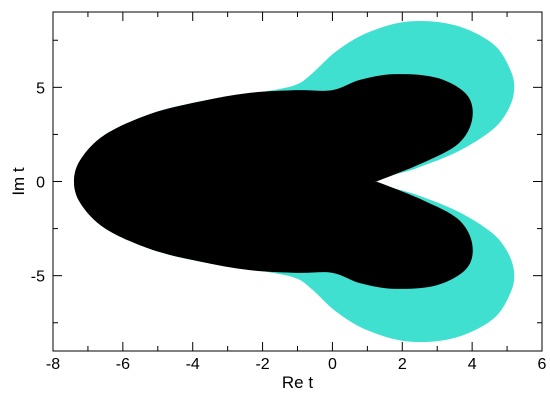 The height and width of the screenshot is (394, 550). What do you see at coordinates (123, 364) in the screenshot?
I see `x-tick-label: -6` at bounding box center [123, 364].